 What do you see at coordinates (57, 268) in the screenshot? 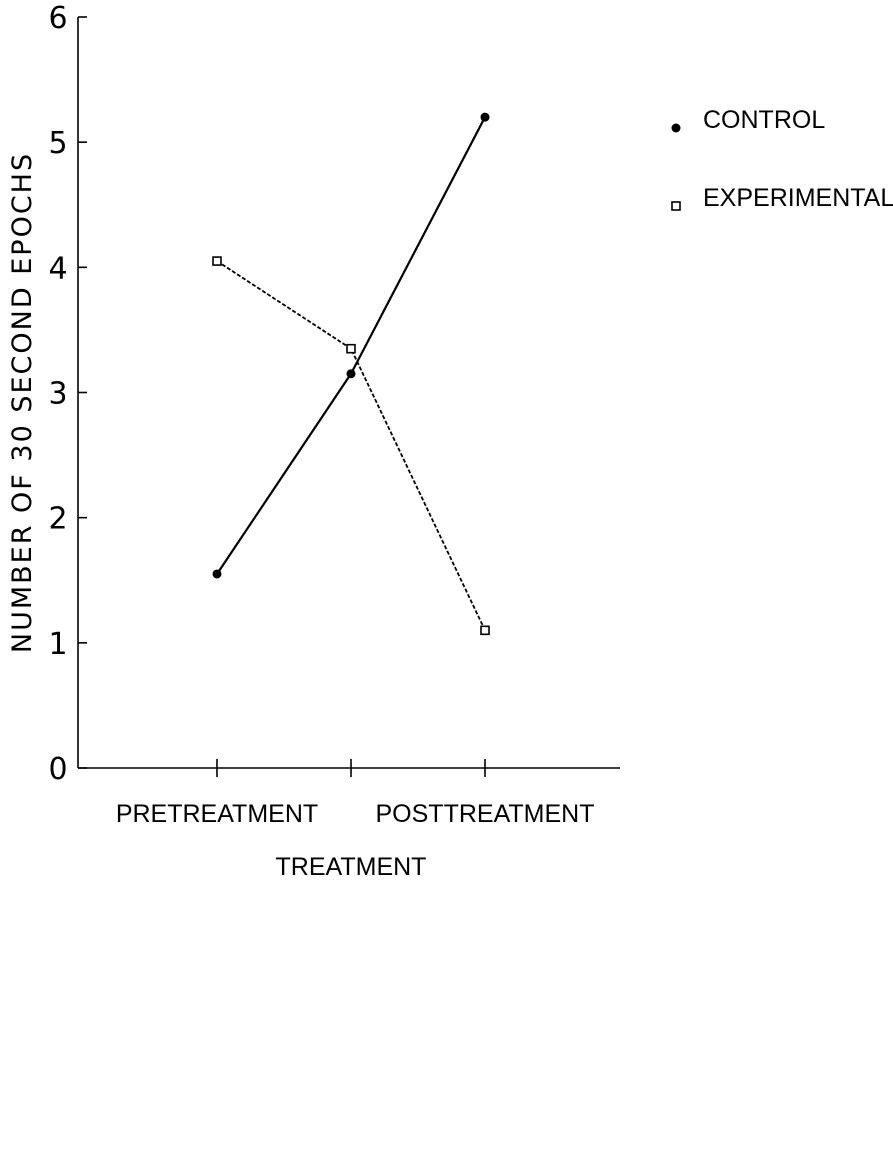
I see `y-tick-label-4: 4` at bounding box center [57, 268].